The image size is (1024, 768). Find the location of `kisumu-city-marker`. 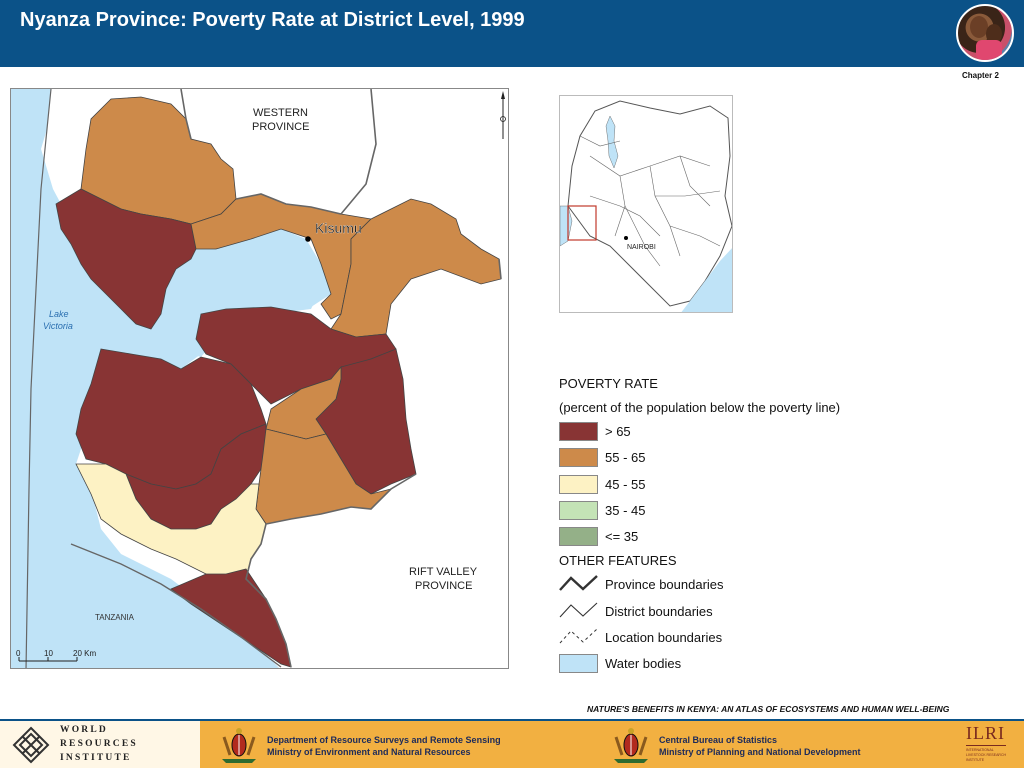

kisumu-city-marker is located at coordinates (308, 239).